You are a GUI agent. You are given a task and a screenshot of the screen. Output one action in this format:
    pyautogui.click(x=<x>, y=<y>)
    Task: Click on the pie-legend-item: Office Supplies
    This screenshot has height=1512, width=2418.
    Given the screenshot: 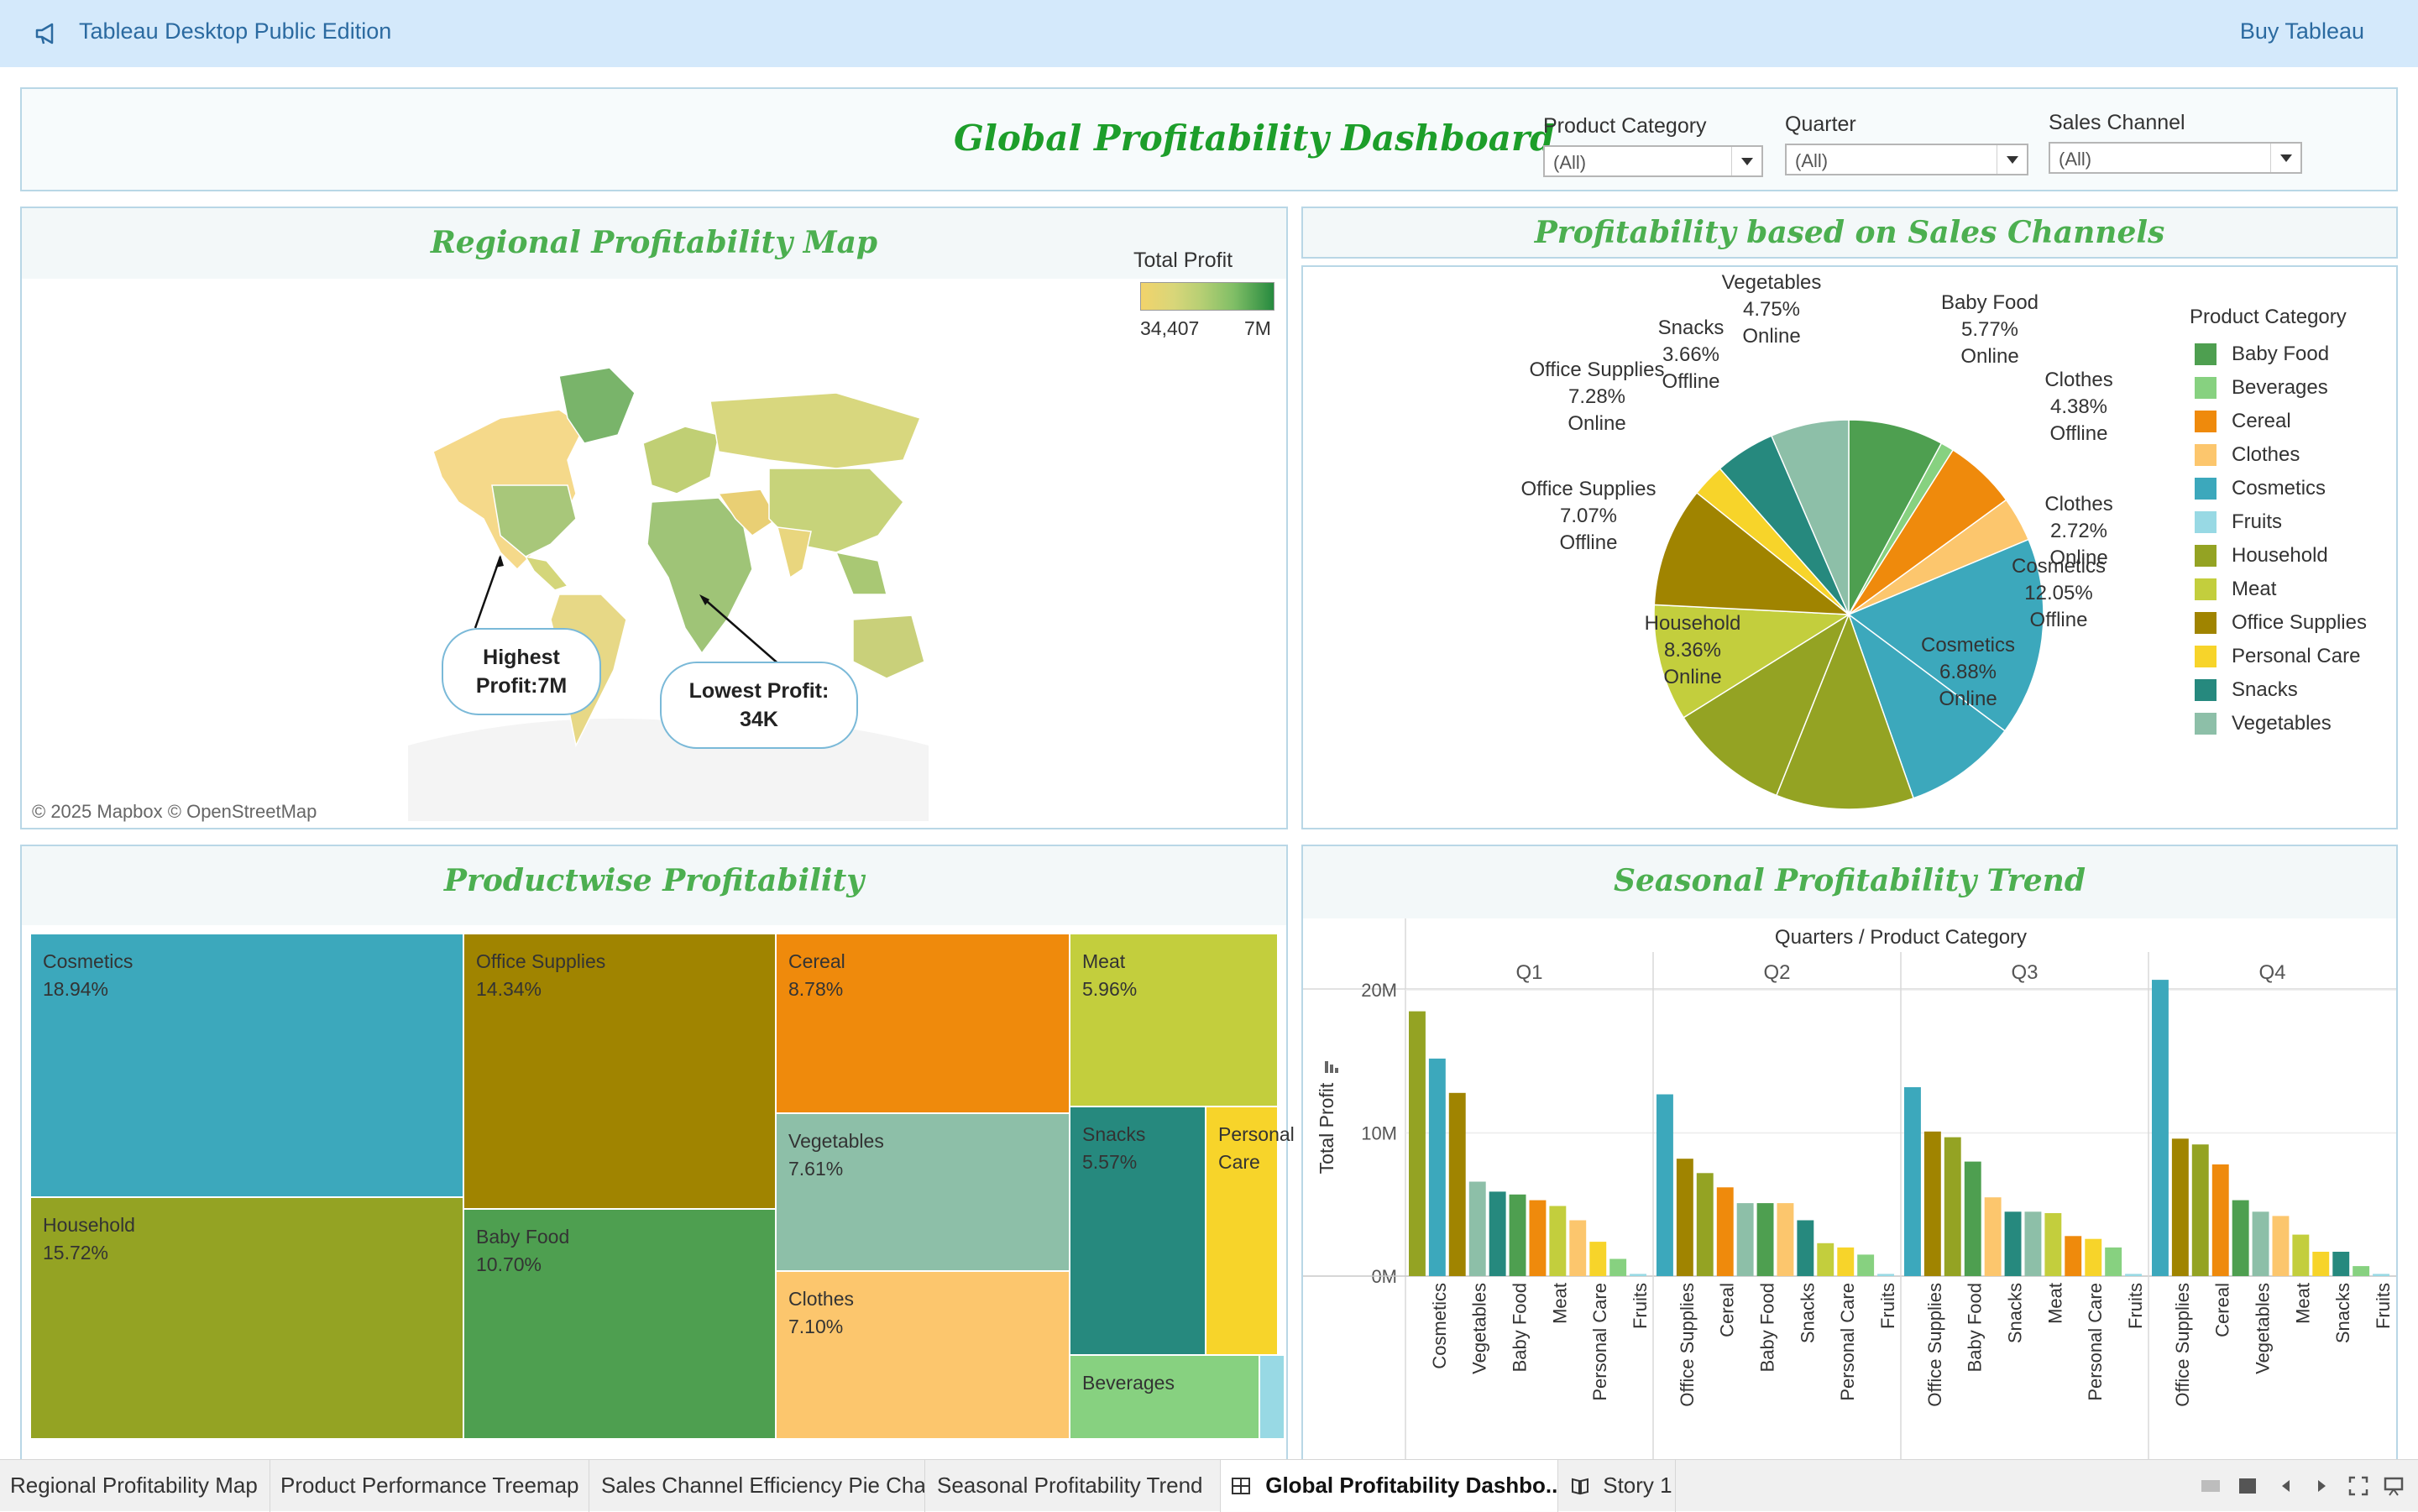 What is the action you would take?
    pyautogui.click(x=2278, y=623)
    